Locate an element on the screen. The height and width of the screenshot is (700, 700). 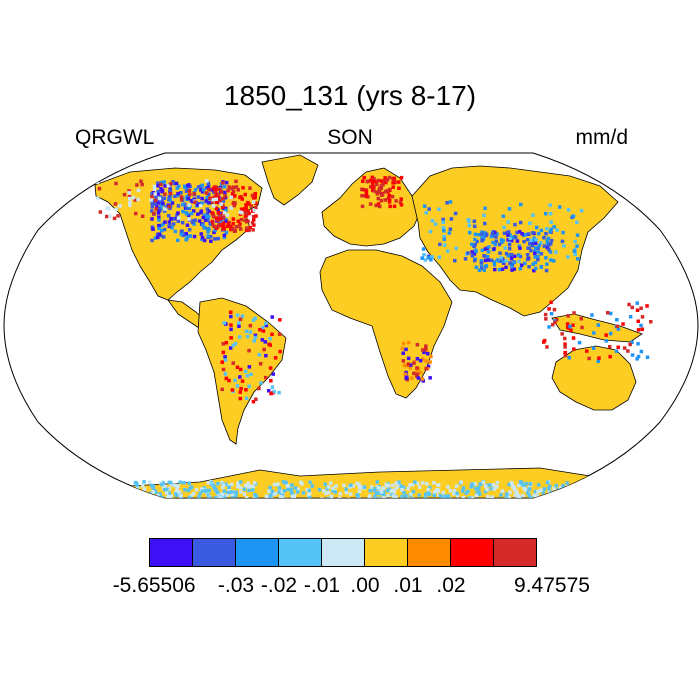
greenland is located at coordinates (290, 180).